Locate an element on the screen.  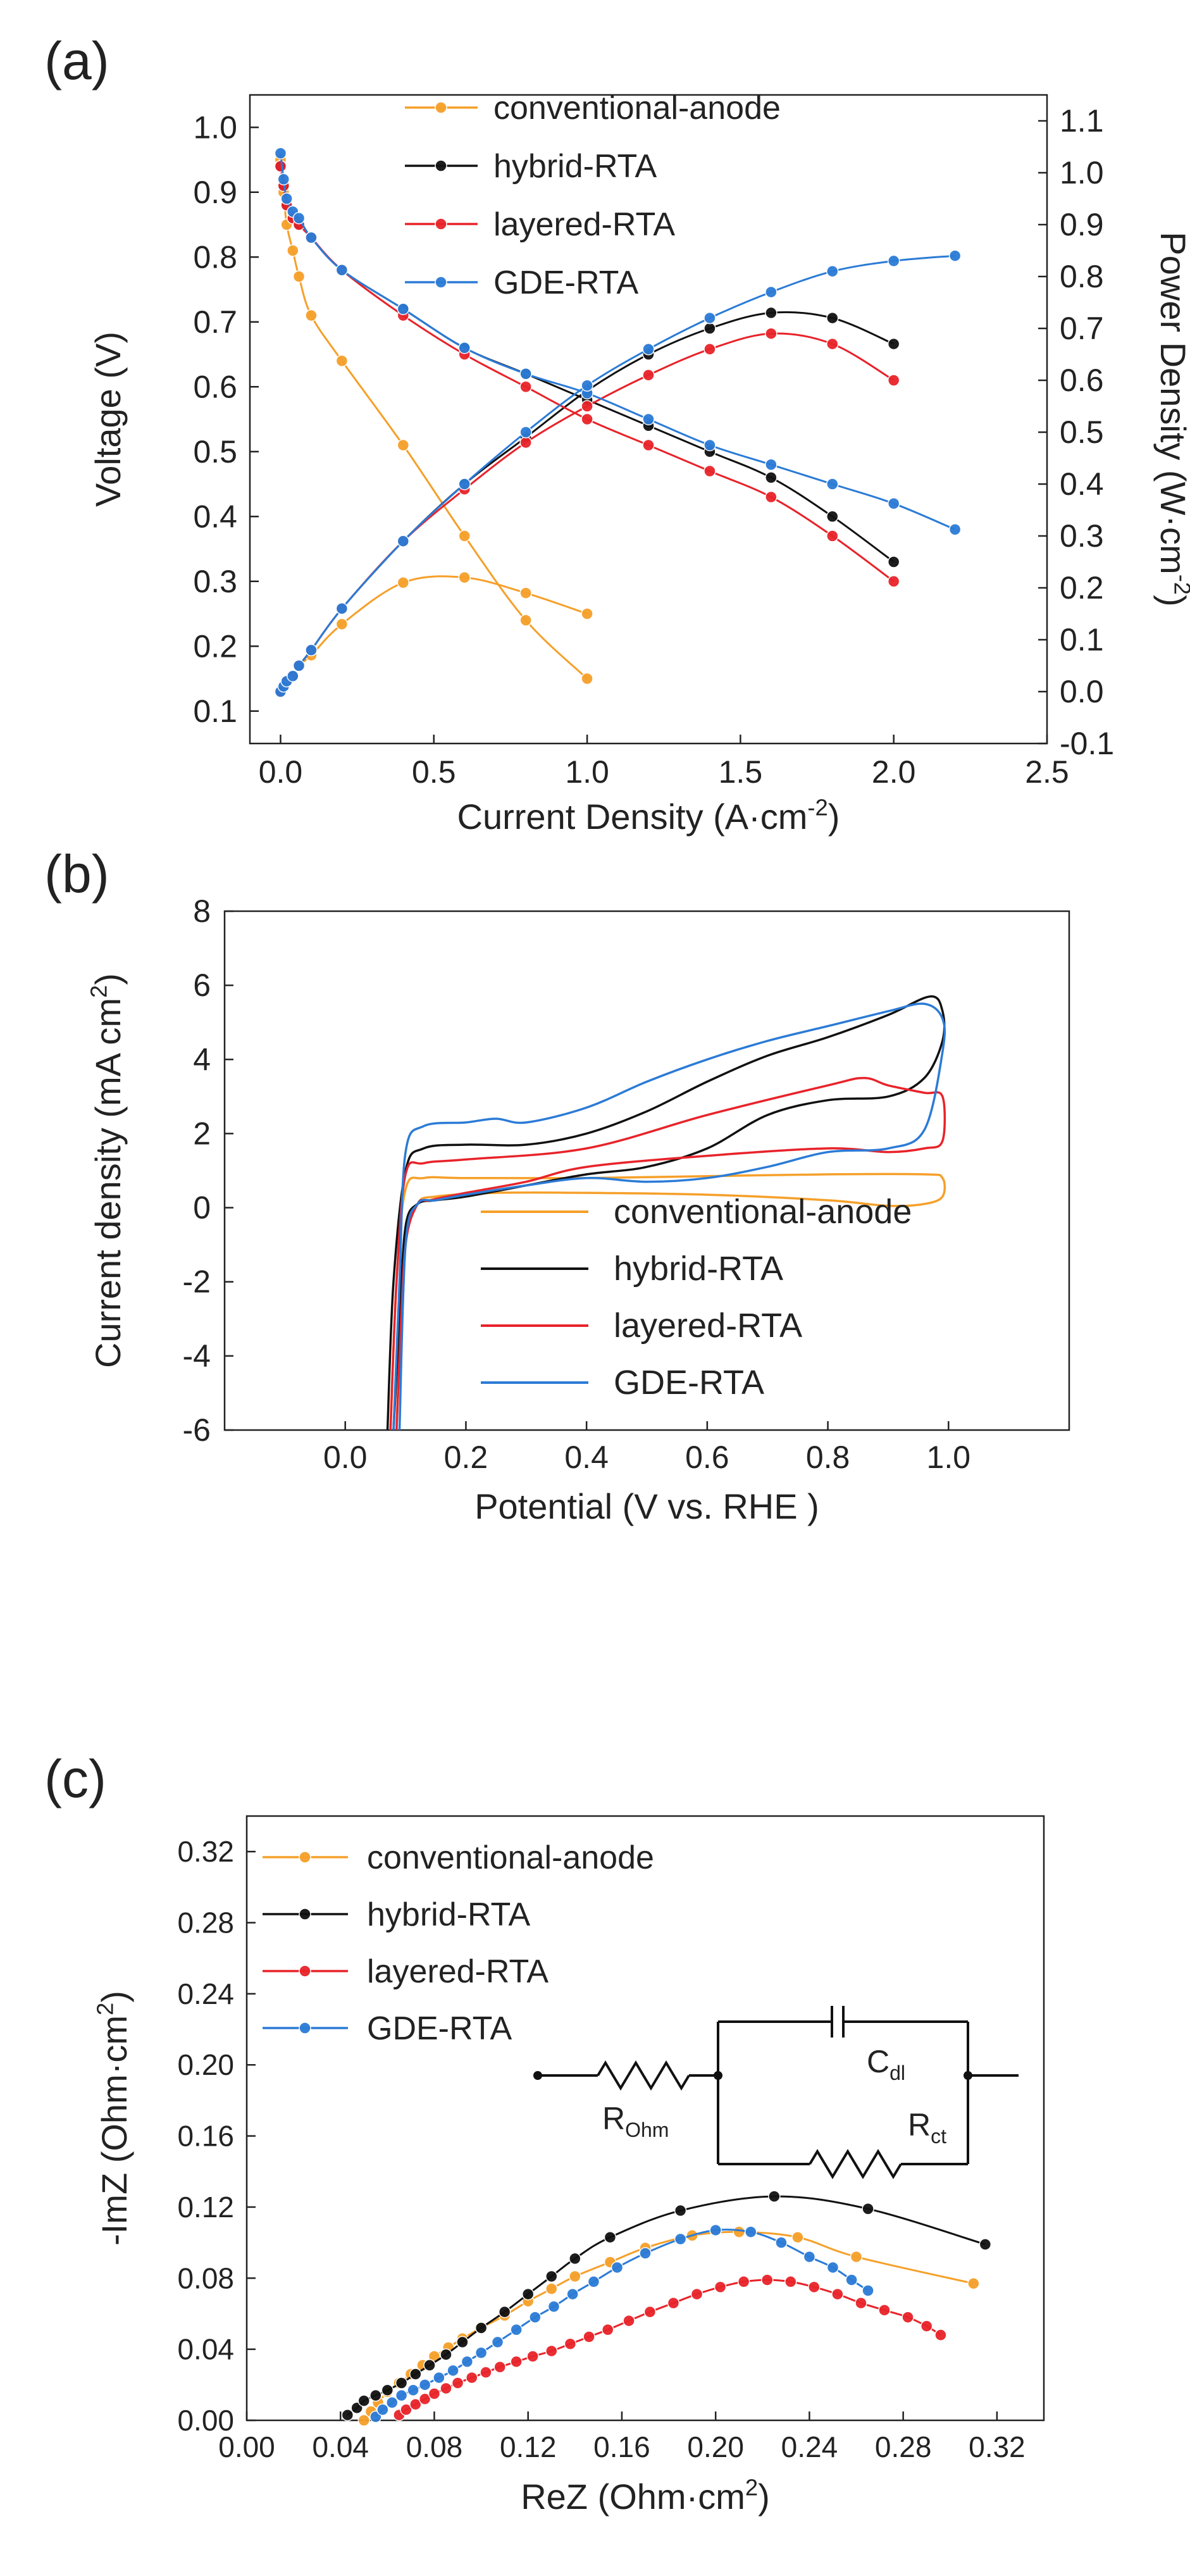
x-tick-label: 0.5 is located at coordinates (434, 772).